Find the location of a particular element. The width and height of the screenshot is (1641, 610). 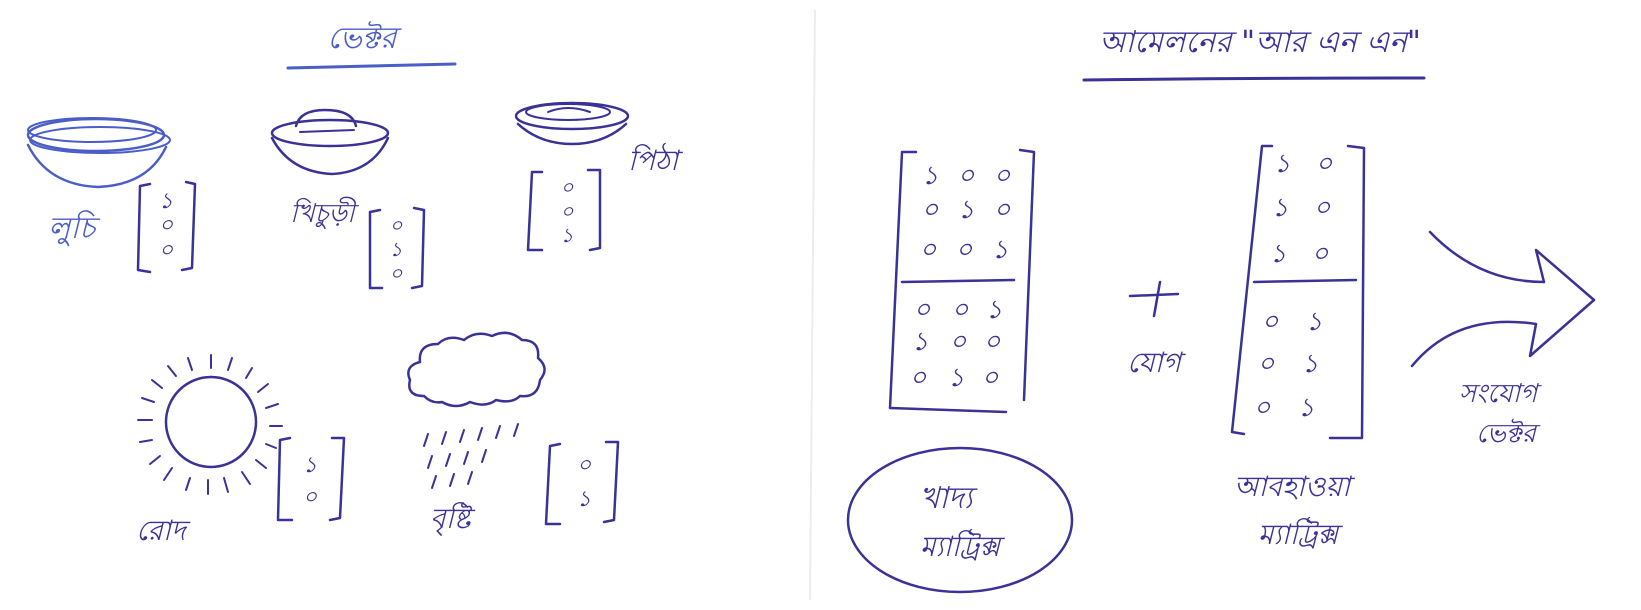

weather-matrix-divider is located at coordinates (1305, 281).